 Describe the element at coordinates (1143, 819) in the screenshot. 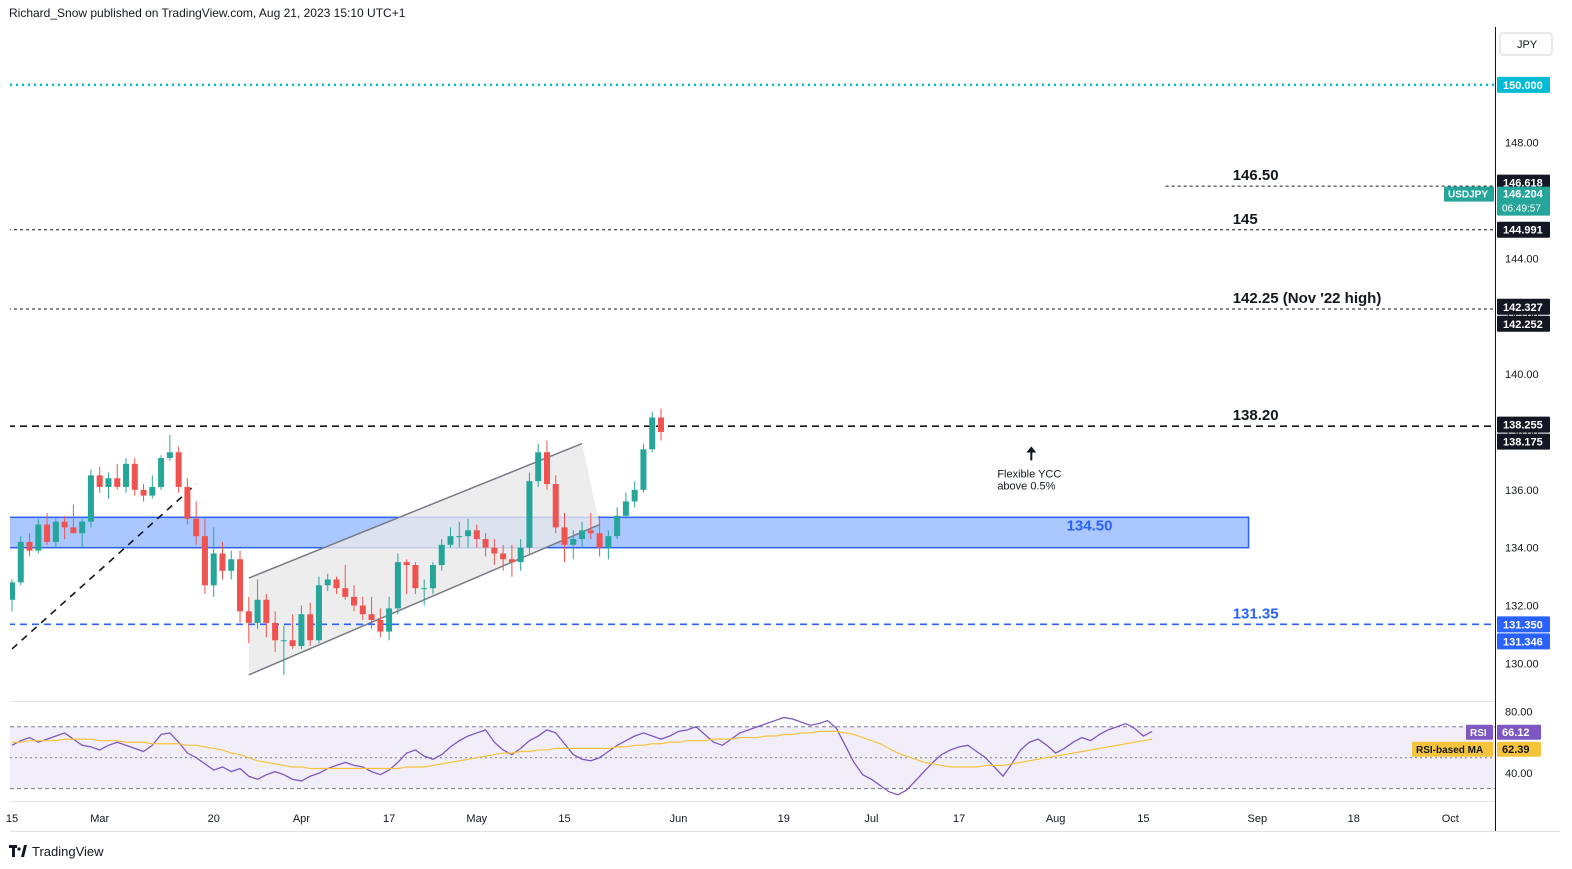

I see `date-tick-label: 15` at that location.